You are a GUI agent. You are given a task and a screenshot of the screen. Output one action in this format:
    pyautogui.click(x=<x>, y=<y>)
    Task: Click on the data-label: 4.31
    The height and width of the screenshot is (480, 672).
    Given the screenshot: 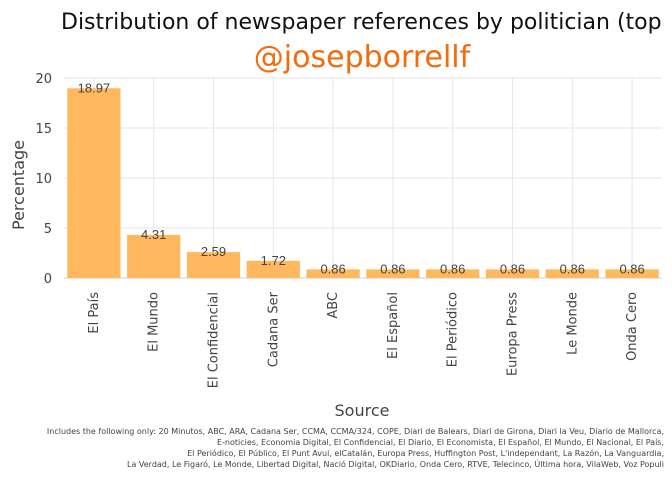 What is the action you would take?
    pyautogui.click(x=153, y=234)
    